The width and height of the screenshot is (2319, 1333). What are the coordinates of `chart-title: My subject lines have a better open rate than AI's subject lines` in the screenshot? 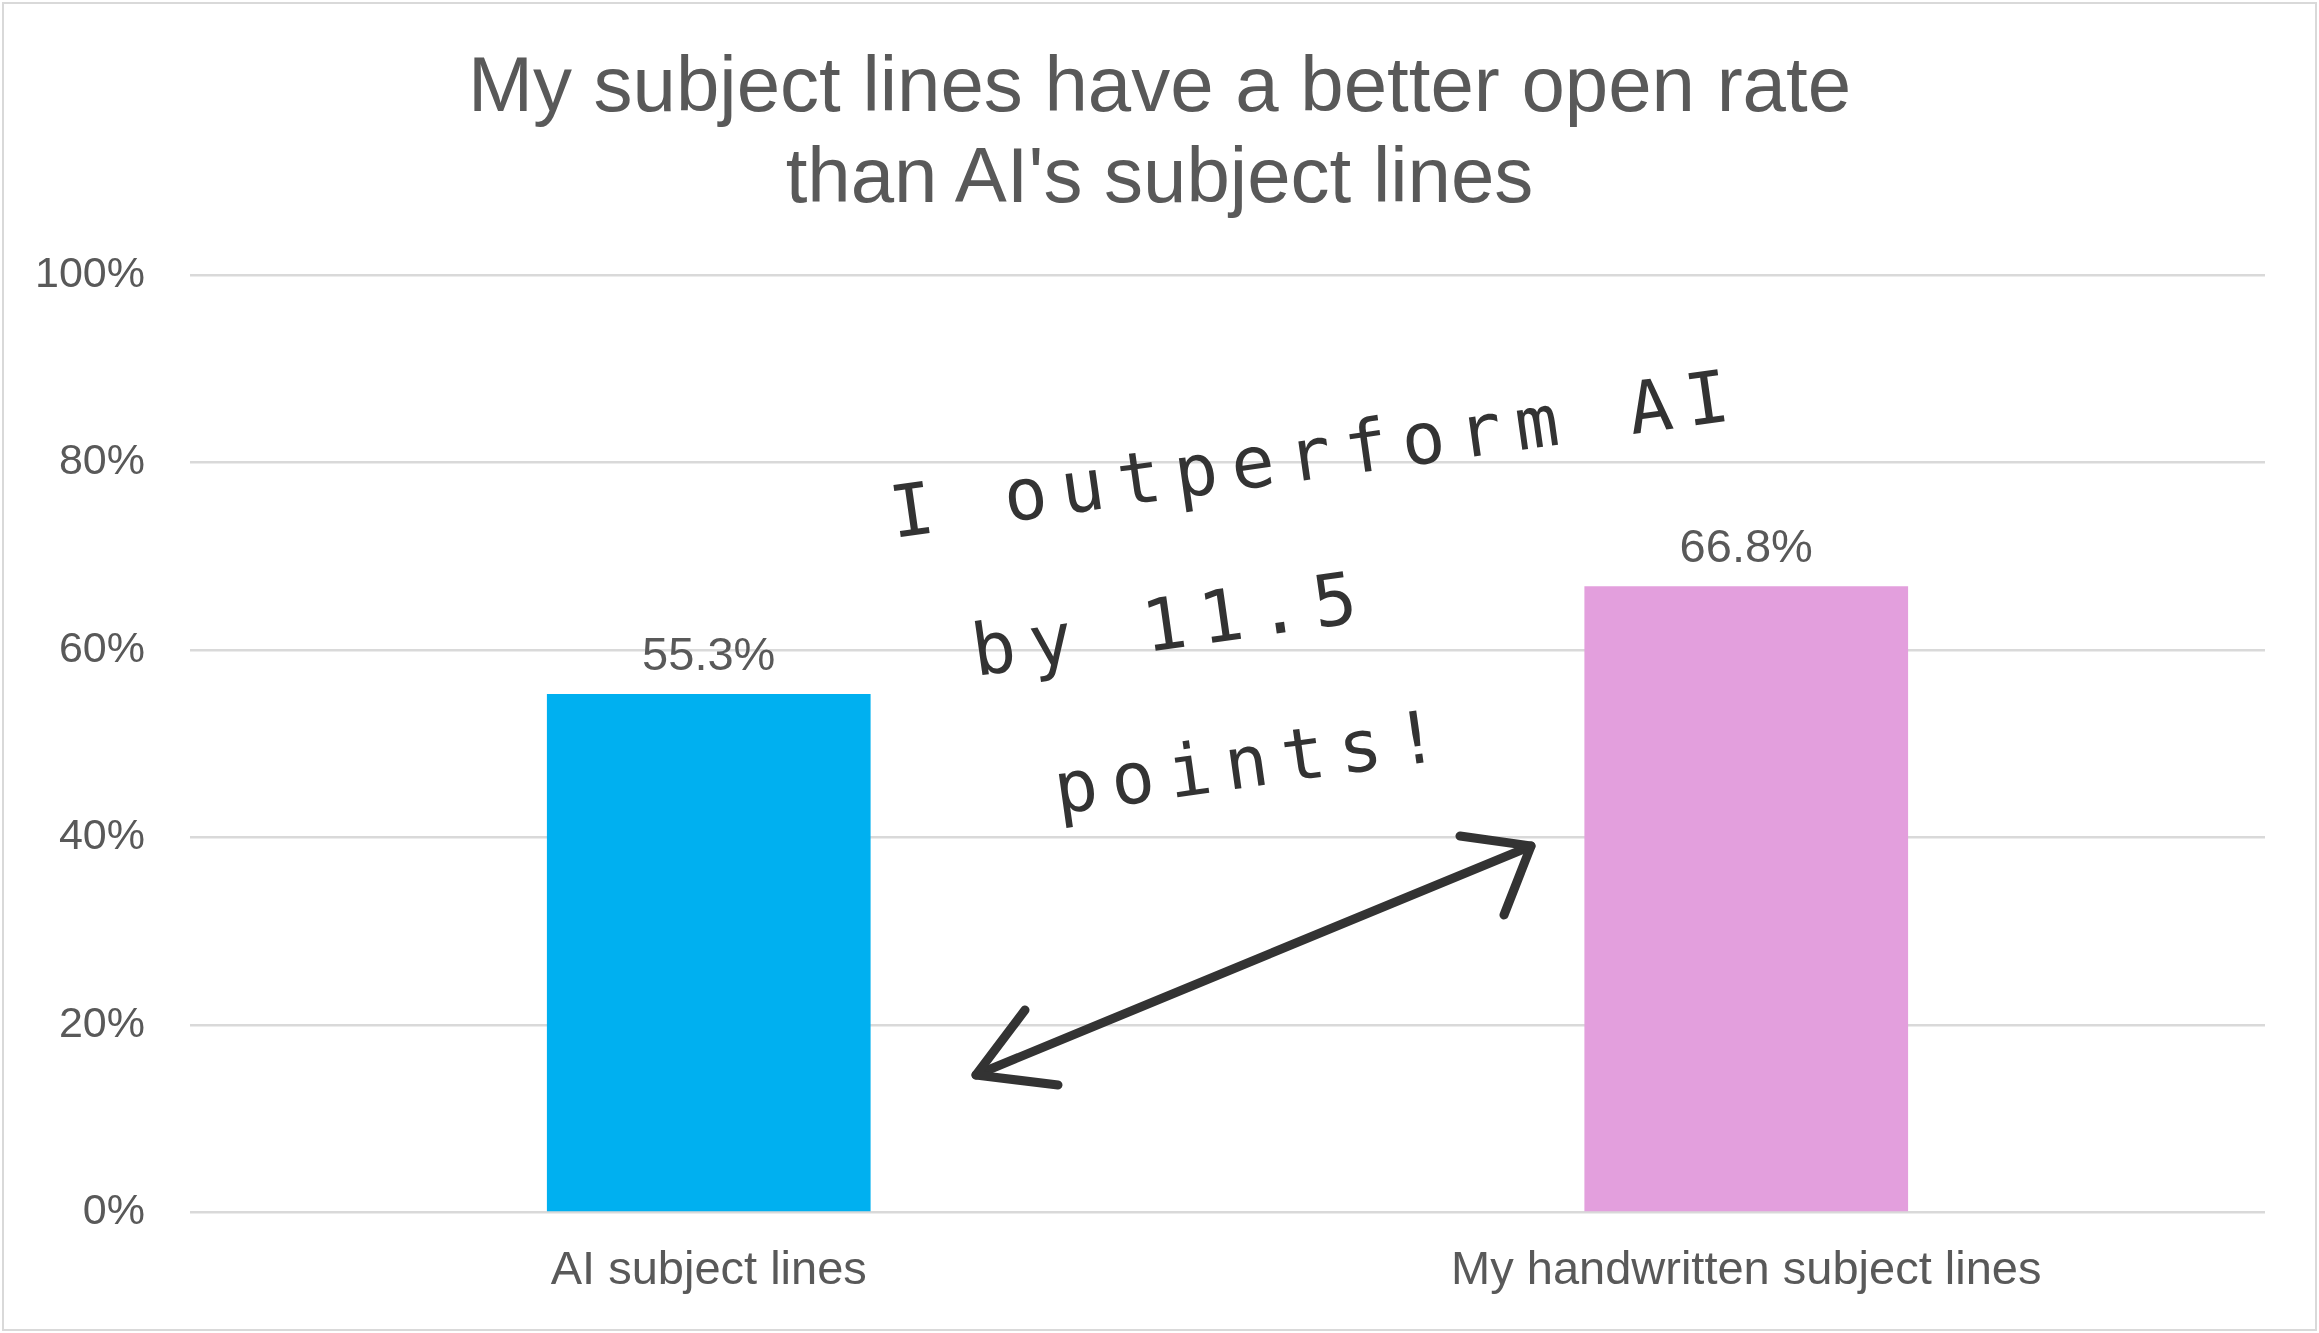 It's located at (1159, 130).